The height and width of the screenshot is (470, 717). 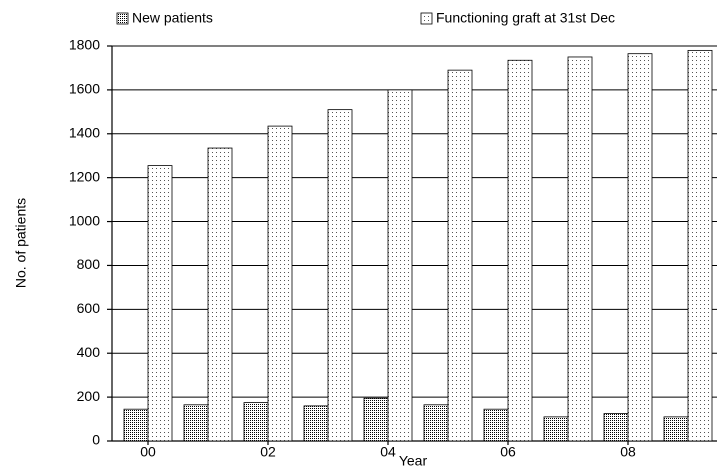 I want to click on y-tick-label: 1200, so click(x=84, y=176).